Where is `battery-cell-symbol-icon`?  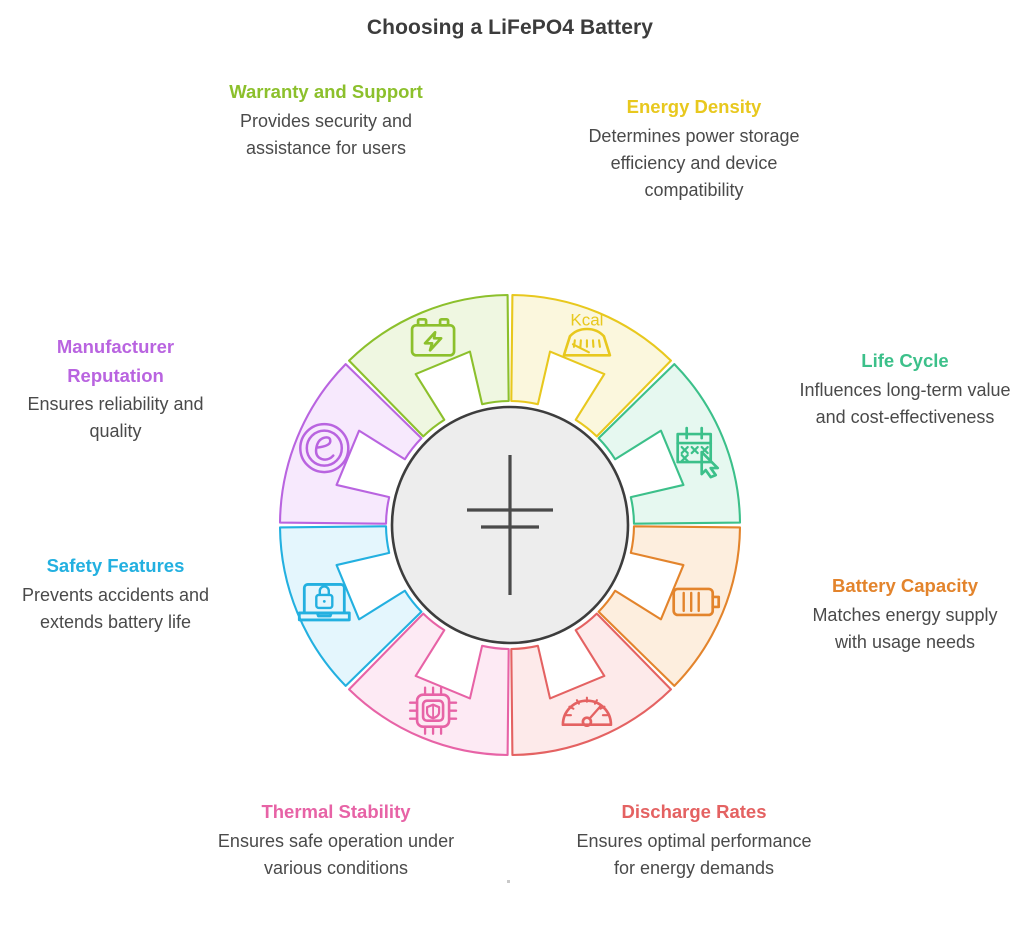
battery-cell-symbol-icon is located at coordinates (510, 525).